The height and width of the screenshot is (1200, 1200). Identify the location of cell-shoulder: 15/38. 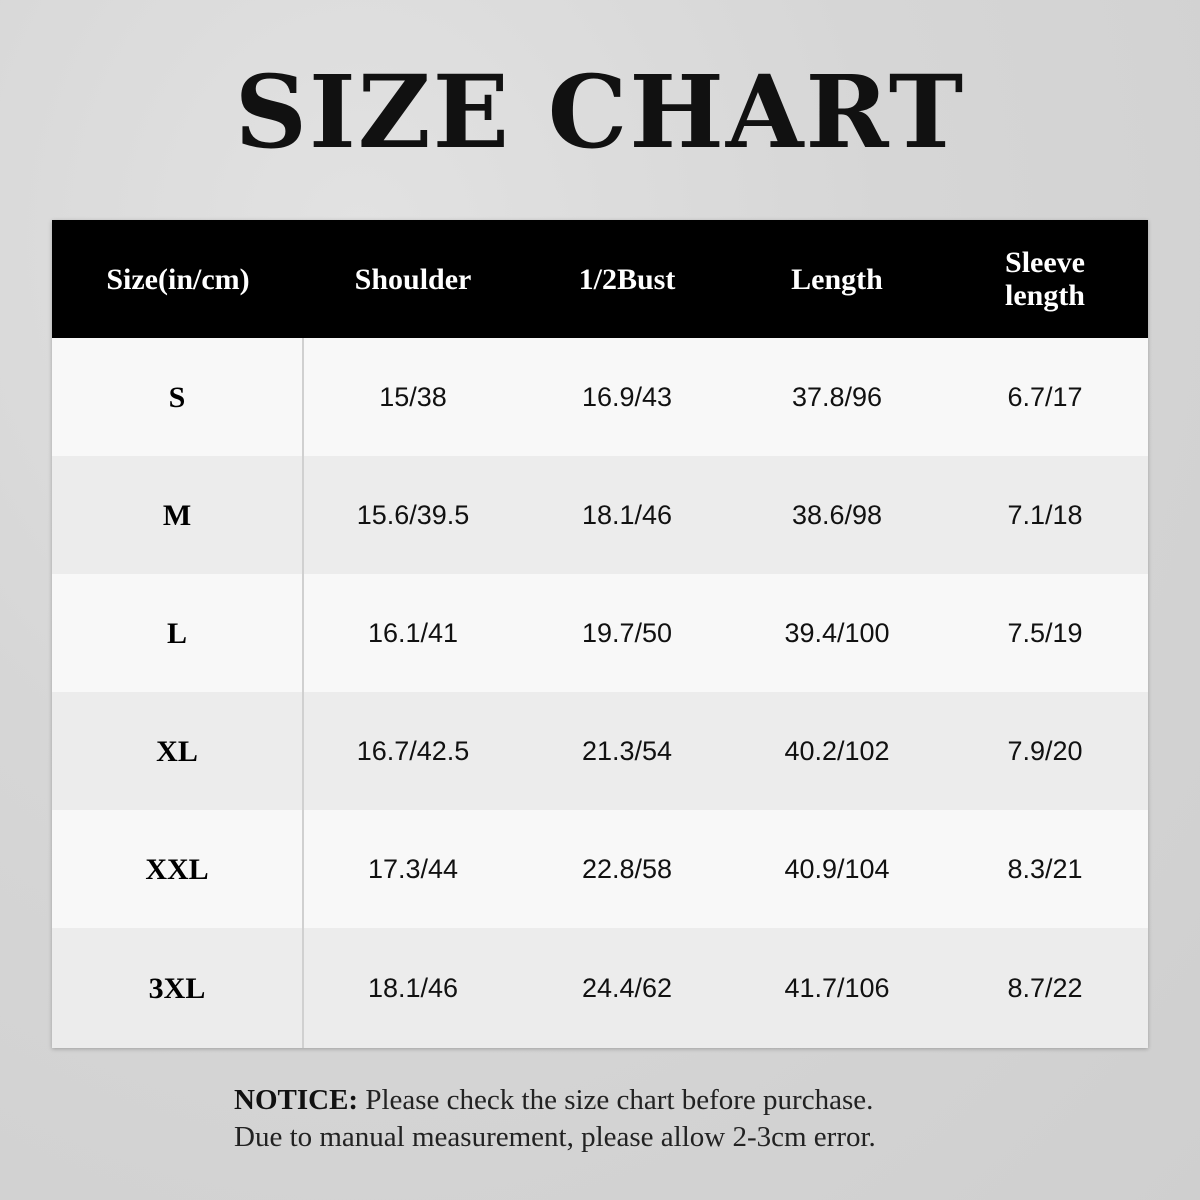
(413, 396).